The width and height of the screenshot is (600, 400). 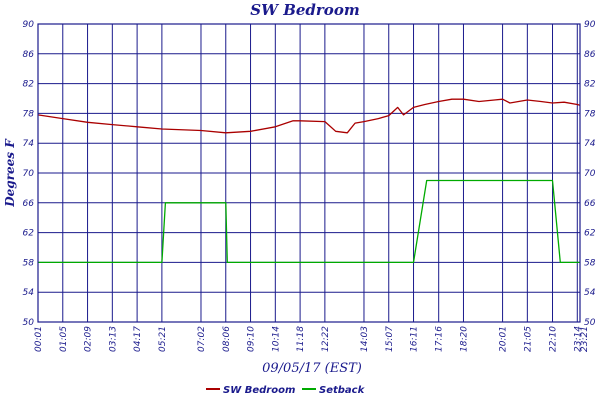 I want to click on x-tick-label: 09:10, so click(x=252, y=339).